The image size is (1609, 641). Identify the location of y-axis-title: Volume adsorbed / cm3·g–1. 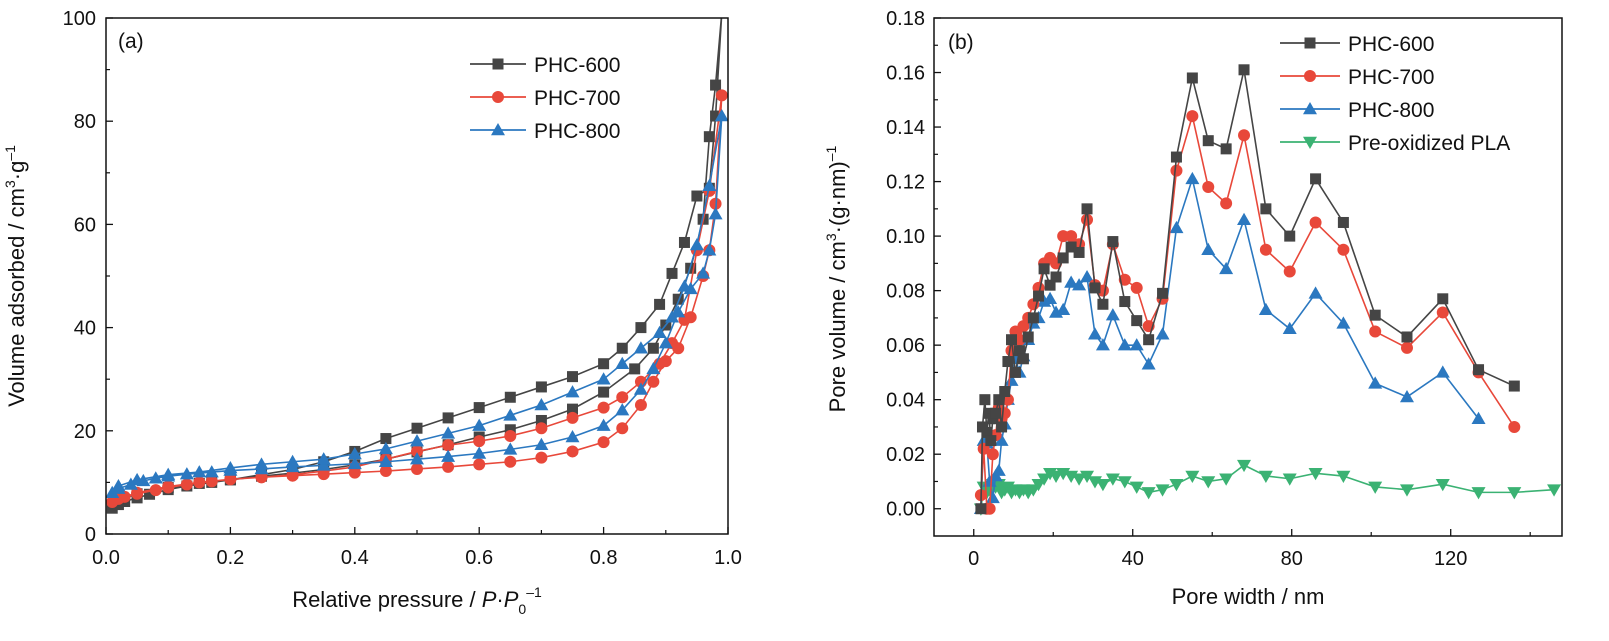
(15, 276).